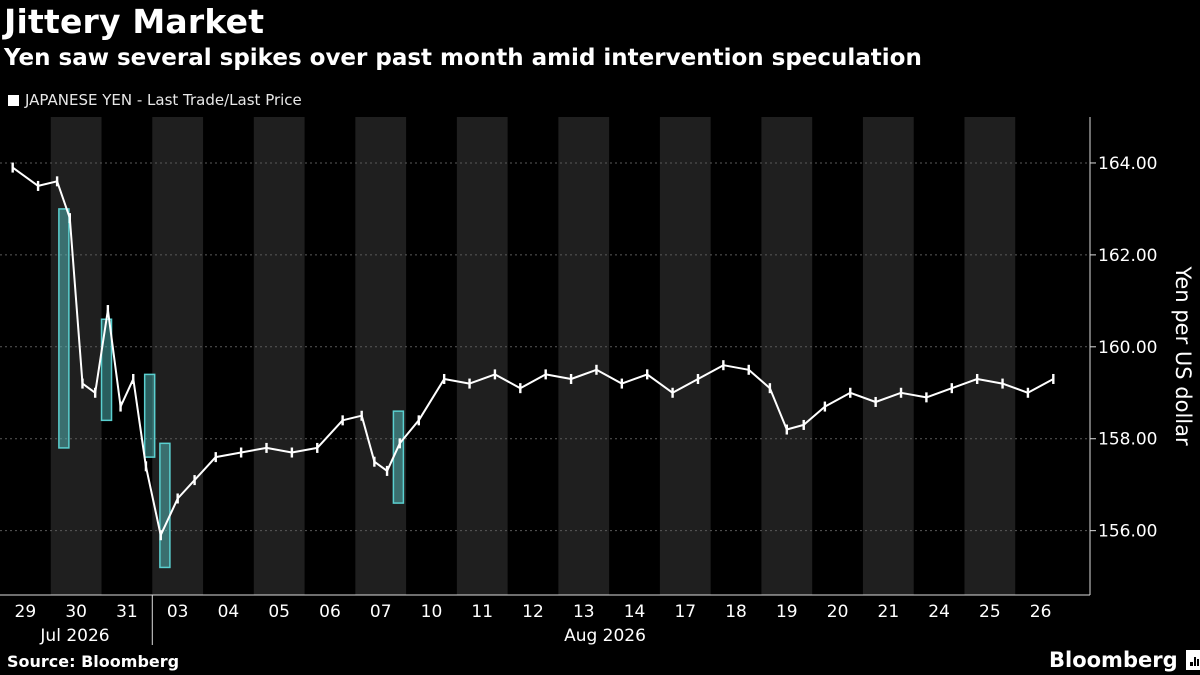 The image size is (1200, 675). Describe the element at coordinates (1127, 532) in the screenshot. I see `y-tick-label: 156.00` at that location.